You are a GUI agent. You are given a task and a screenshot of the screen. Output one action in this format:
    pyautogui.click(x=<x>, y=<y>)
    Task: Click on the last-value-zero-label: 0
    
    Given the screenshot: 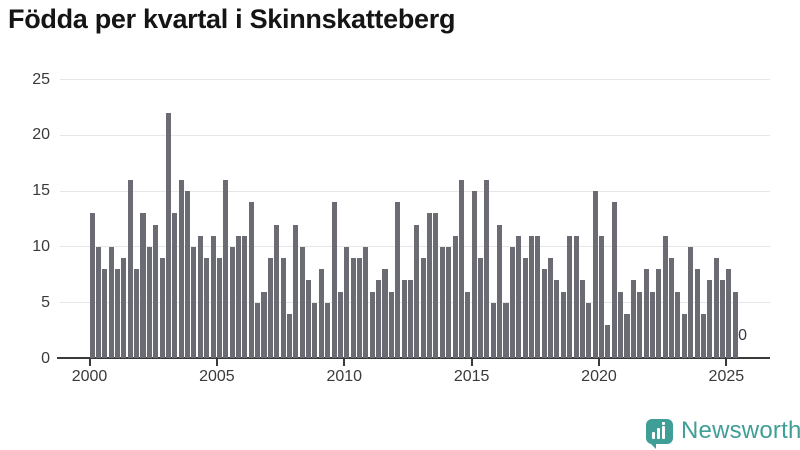 What is the action you would take?
    pyautogui.click(x=742, y=335)
    